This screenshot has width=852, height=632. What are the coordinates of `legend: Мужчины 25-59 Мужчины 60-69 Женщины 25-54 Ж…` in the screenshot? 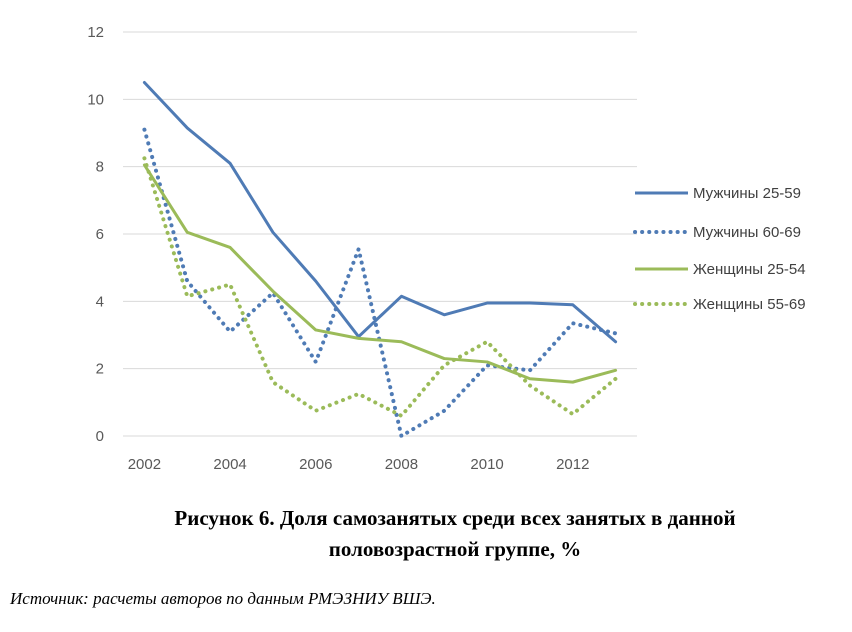 It's located at (719, 249).